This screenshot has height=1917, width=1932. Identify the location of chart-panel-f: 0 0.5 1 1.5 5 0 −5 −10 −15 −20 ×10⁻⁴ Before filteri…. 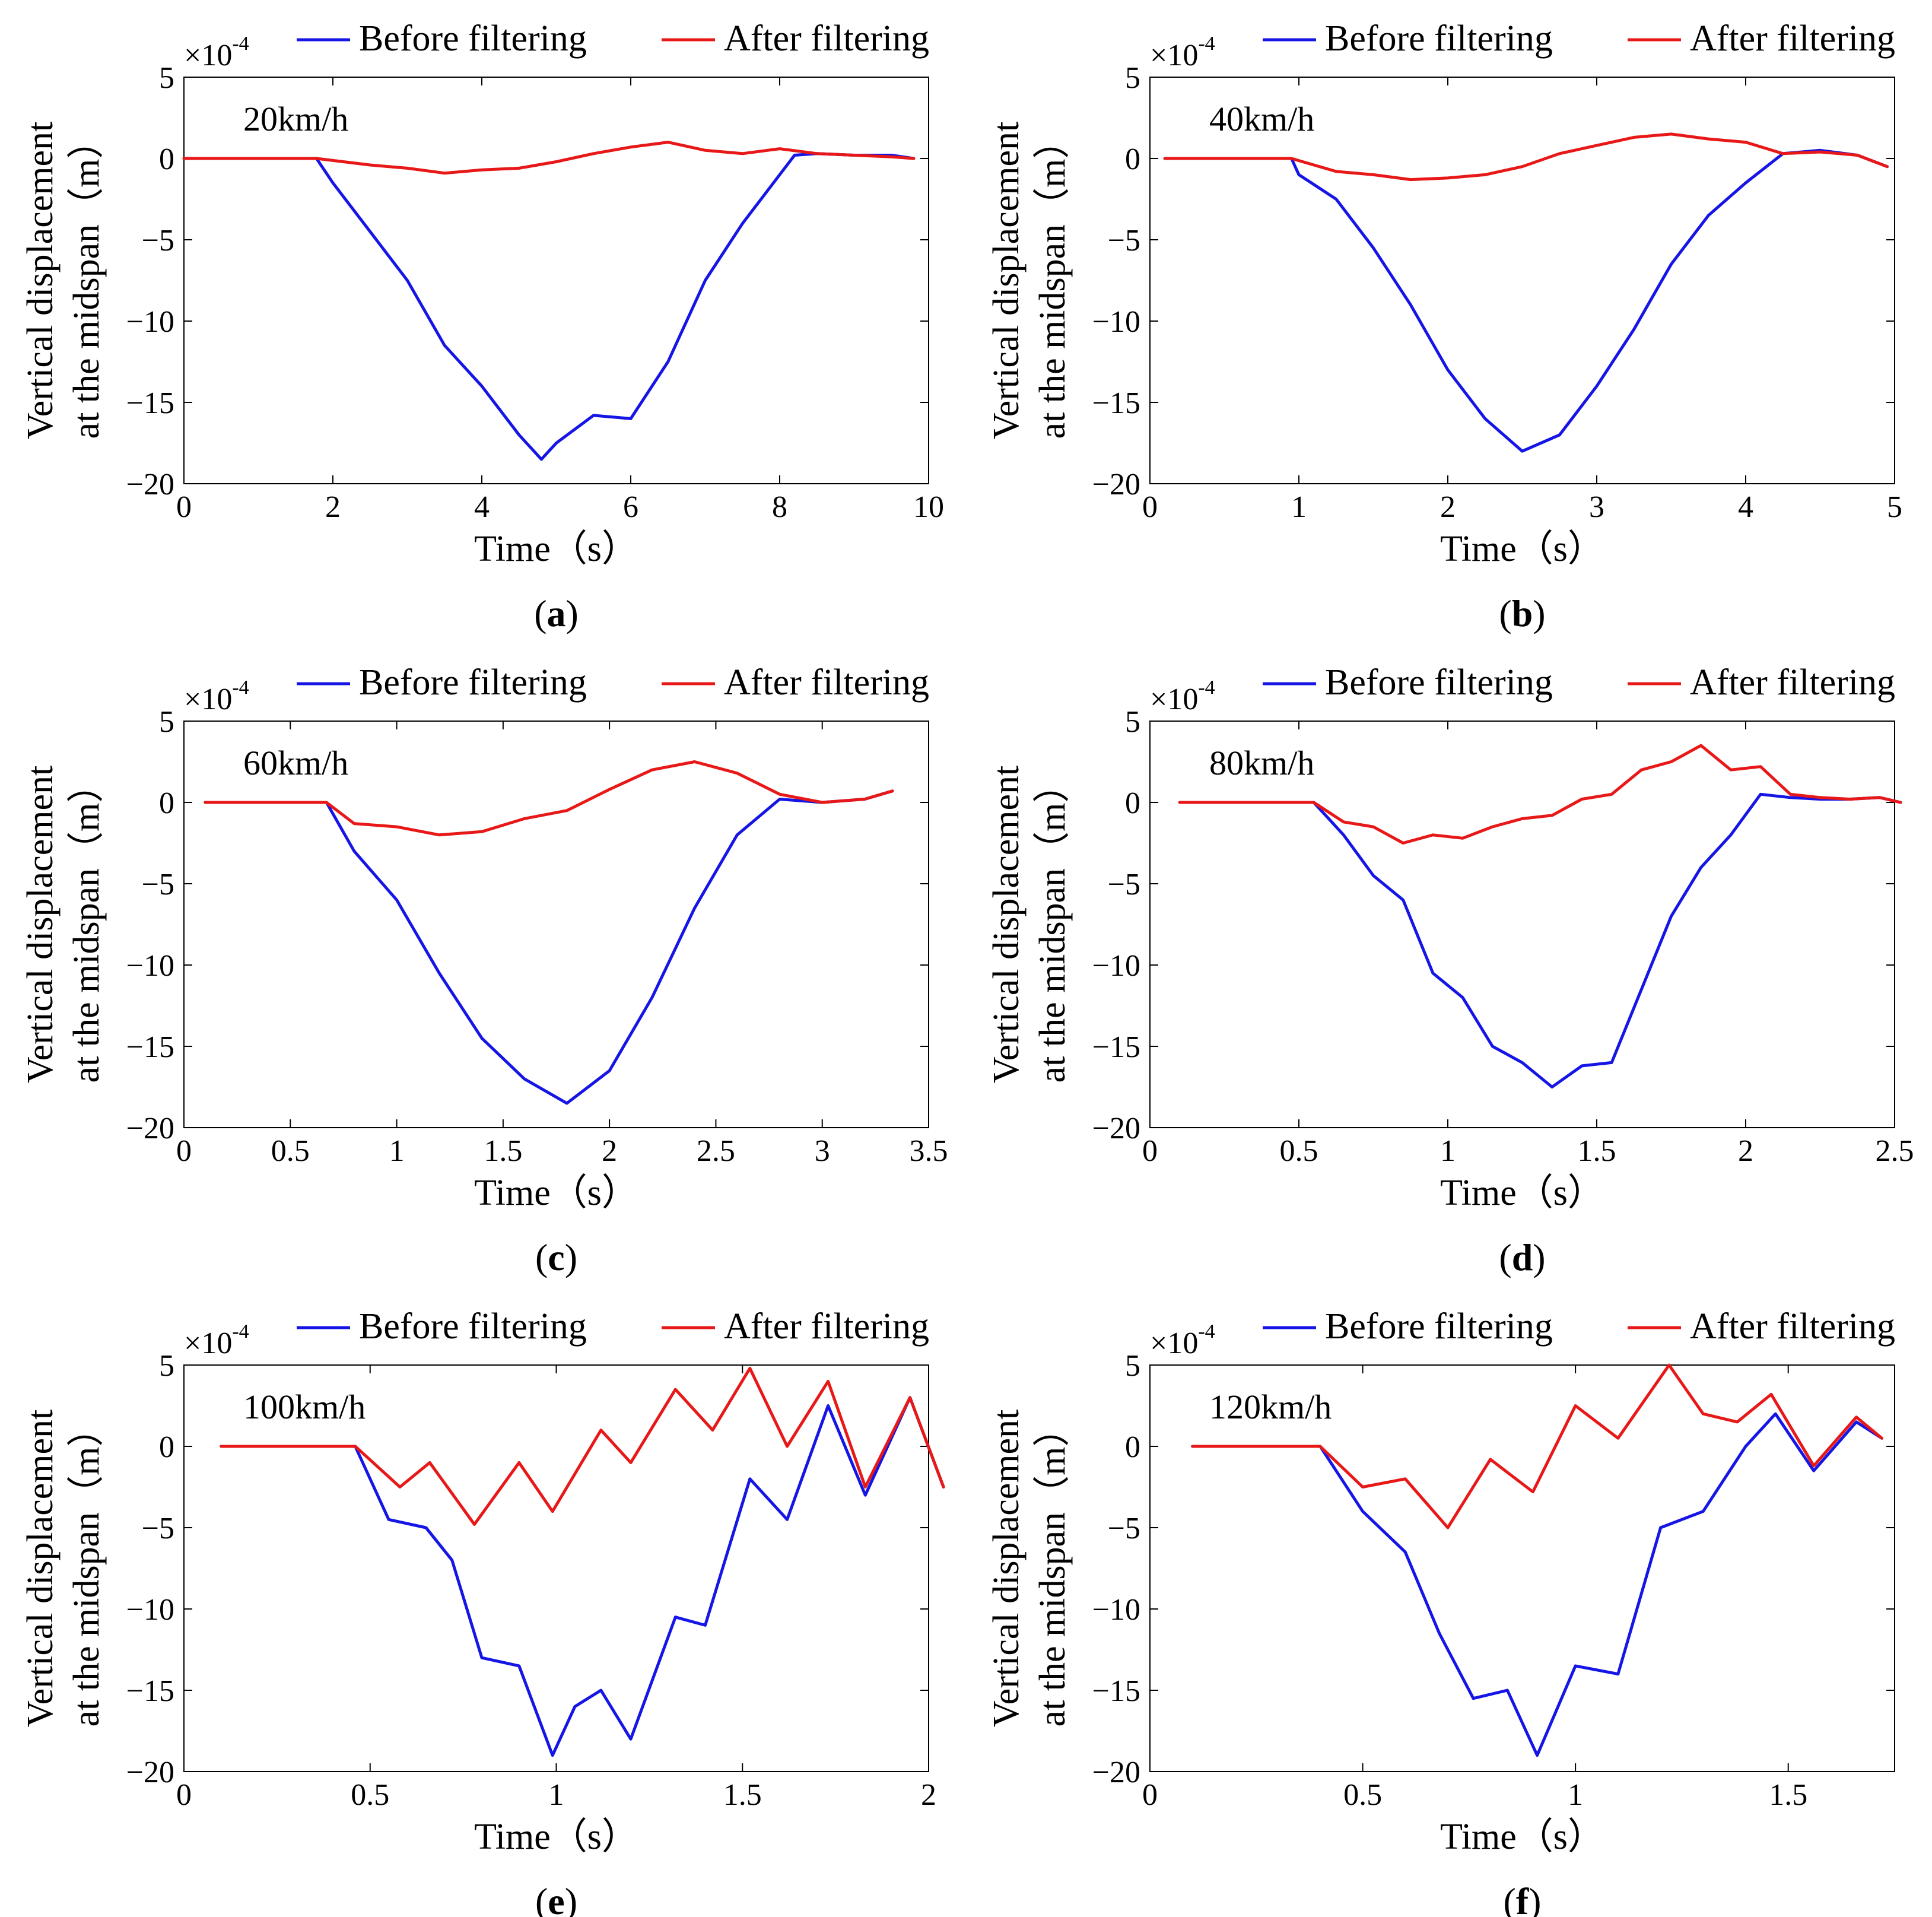
(1440, 1611).